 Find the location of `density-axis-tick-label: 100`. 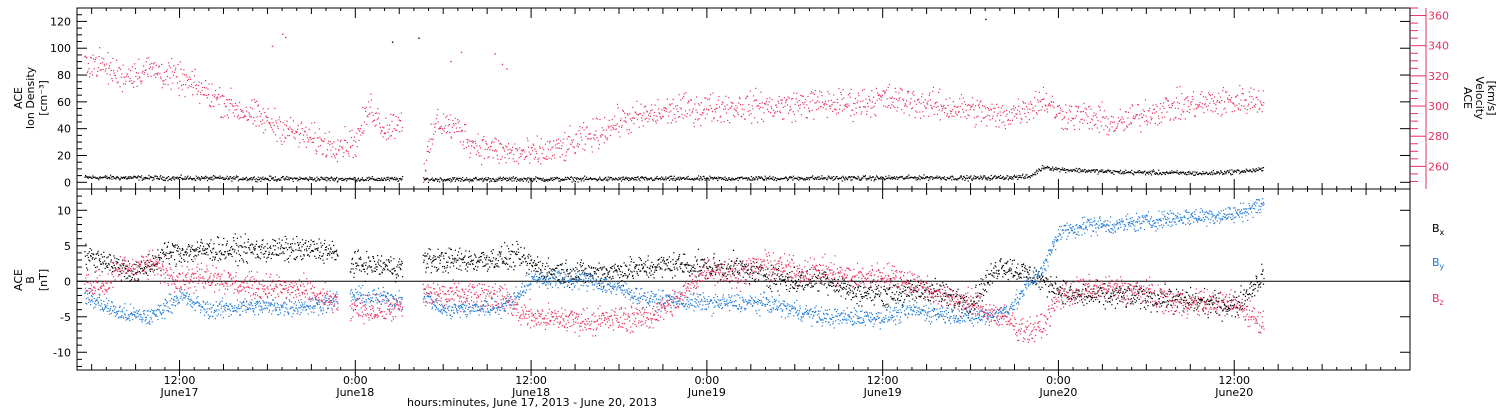

density-axis-tick-label: 100 is located at coordinates (60, 48).